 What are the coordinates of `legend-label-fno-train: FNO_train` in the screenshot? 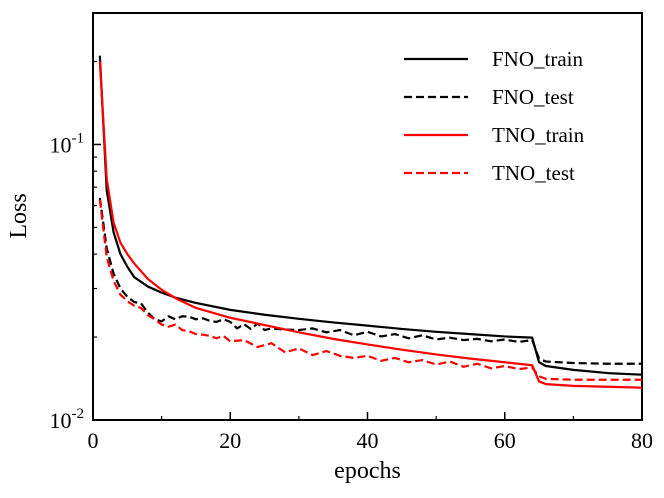 It's located at (537, 59).